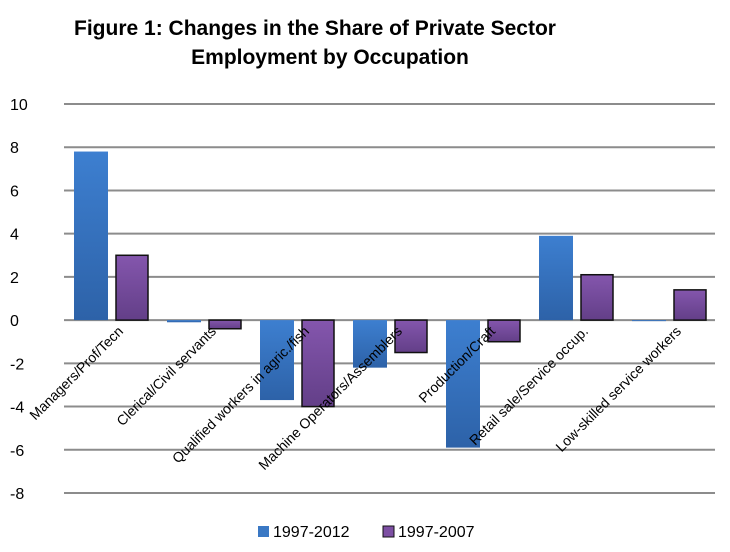  What do you see at coordinates (14, 278) in the screenshot?
I see `y-tick-label: 2` at bounding box center [14, 278].